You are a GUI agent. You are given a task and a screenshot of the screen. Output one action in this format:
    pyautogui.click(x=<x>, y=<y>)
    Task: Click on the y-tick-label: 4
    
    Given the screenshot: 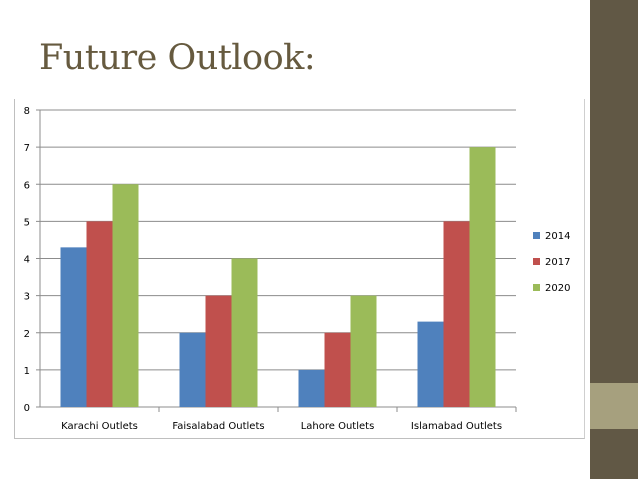 What is the action you would take?
    pyautogui.click(x=27, y=260)
    